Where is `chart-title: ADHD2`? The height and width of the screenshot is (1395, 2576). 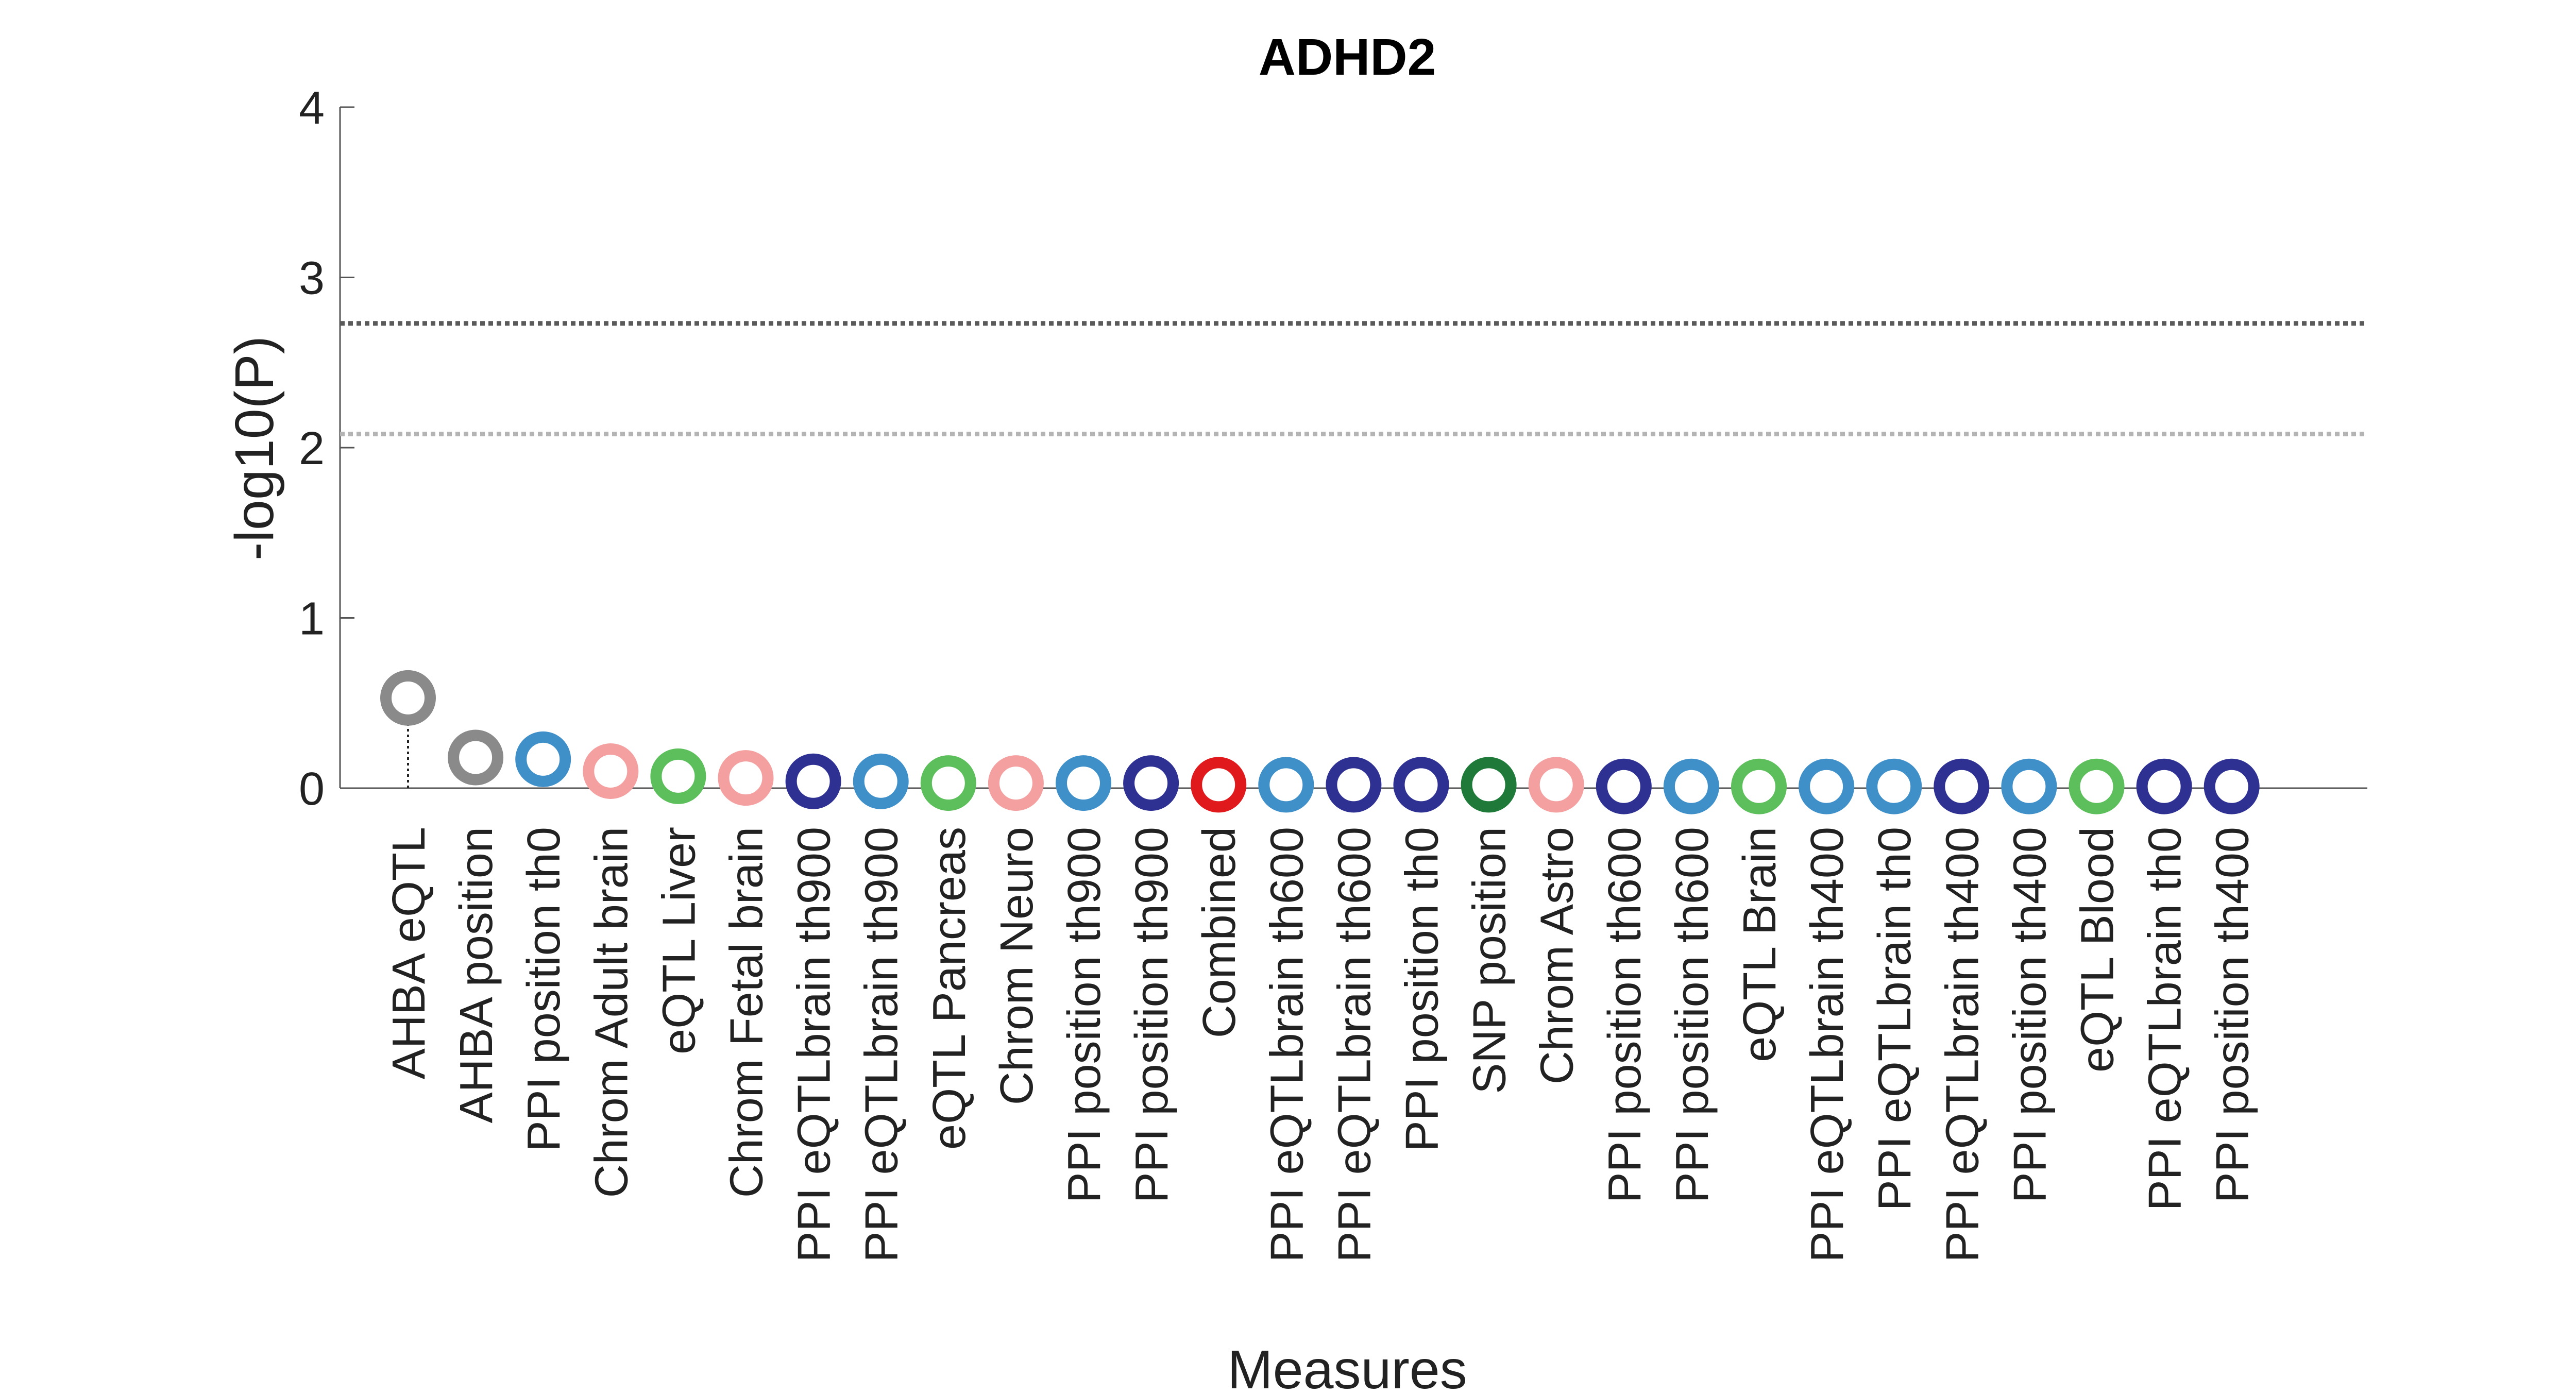
chart-title: ADHD2 is located at coordinates (1347, 57).